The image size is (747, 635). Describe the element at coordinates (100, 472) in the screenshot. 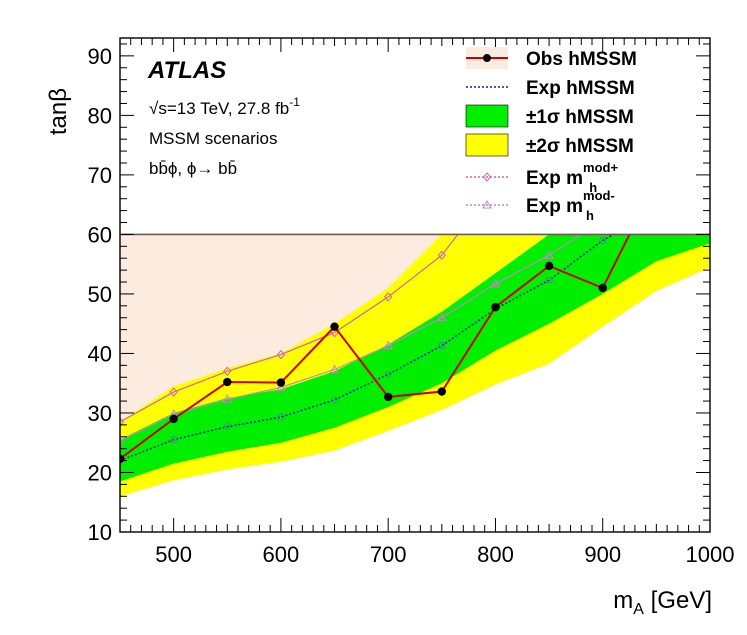

I see `y-tick-label: 20` at that location.